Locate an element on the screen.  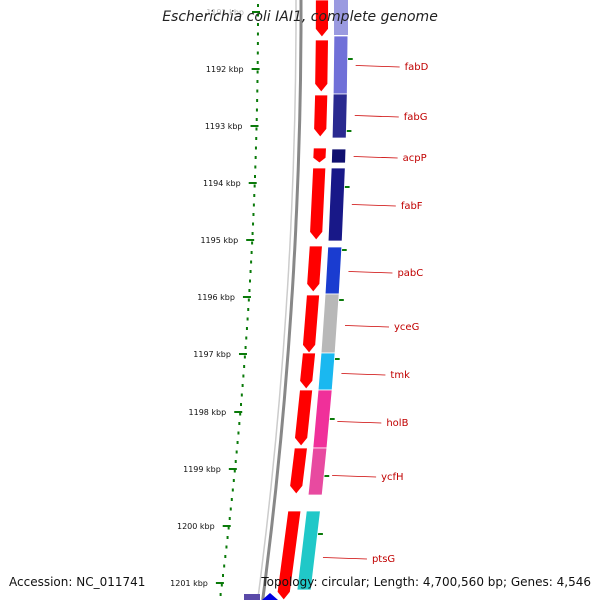
gene-acpP-segment is located at coordinates (339, 156).